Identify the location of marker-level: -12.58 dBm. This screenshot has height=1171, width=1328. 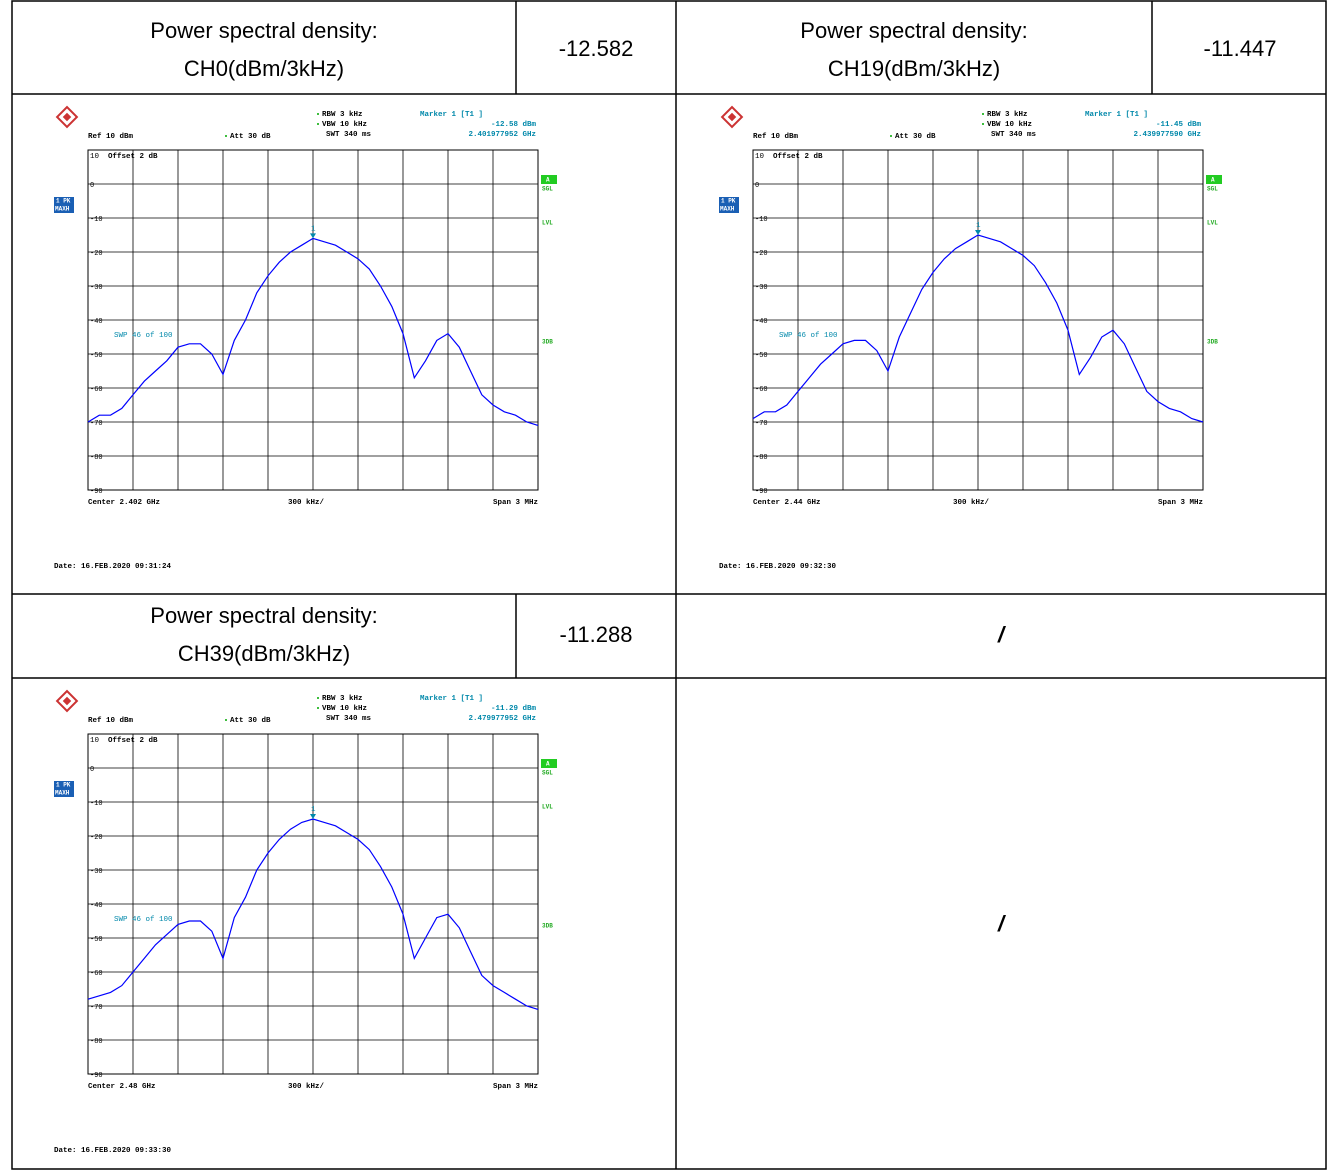
(514, 125).